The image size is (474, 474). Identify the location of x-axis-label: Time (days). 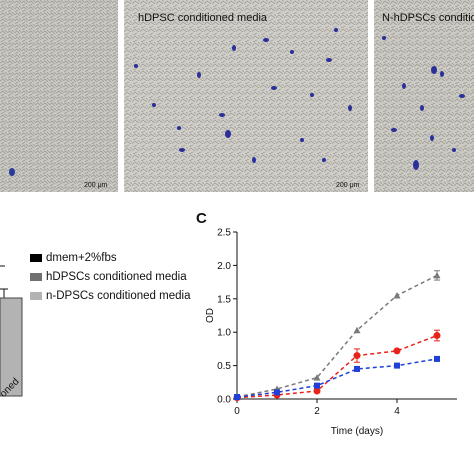
(357, 431).